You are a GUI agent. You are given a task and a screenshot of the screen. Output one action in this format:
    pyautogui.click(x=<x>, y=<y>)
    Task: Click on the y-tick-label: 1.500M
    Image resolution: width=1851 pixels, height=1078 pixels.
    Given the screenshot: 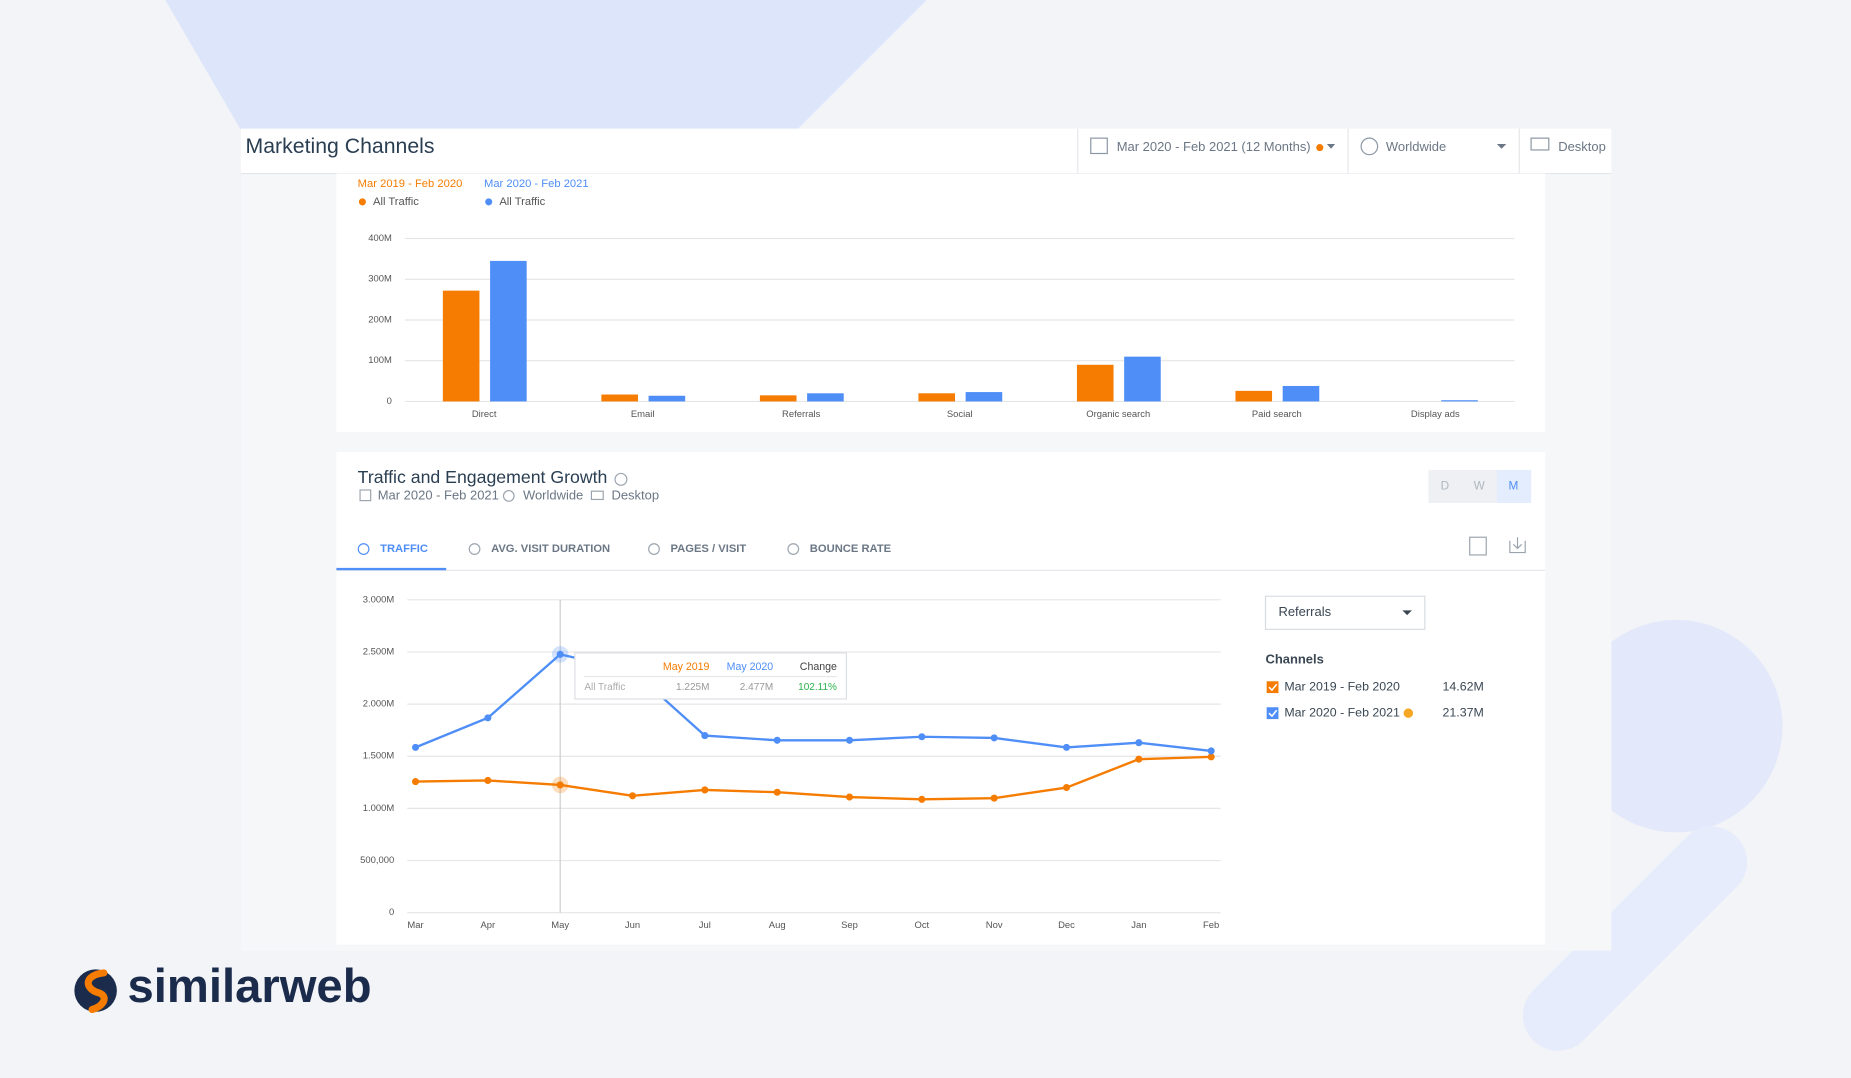 What is the action you would take?
    pyautogui.click(x=379, y=756)
    